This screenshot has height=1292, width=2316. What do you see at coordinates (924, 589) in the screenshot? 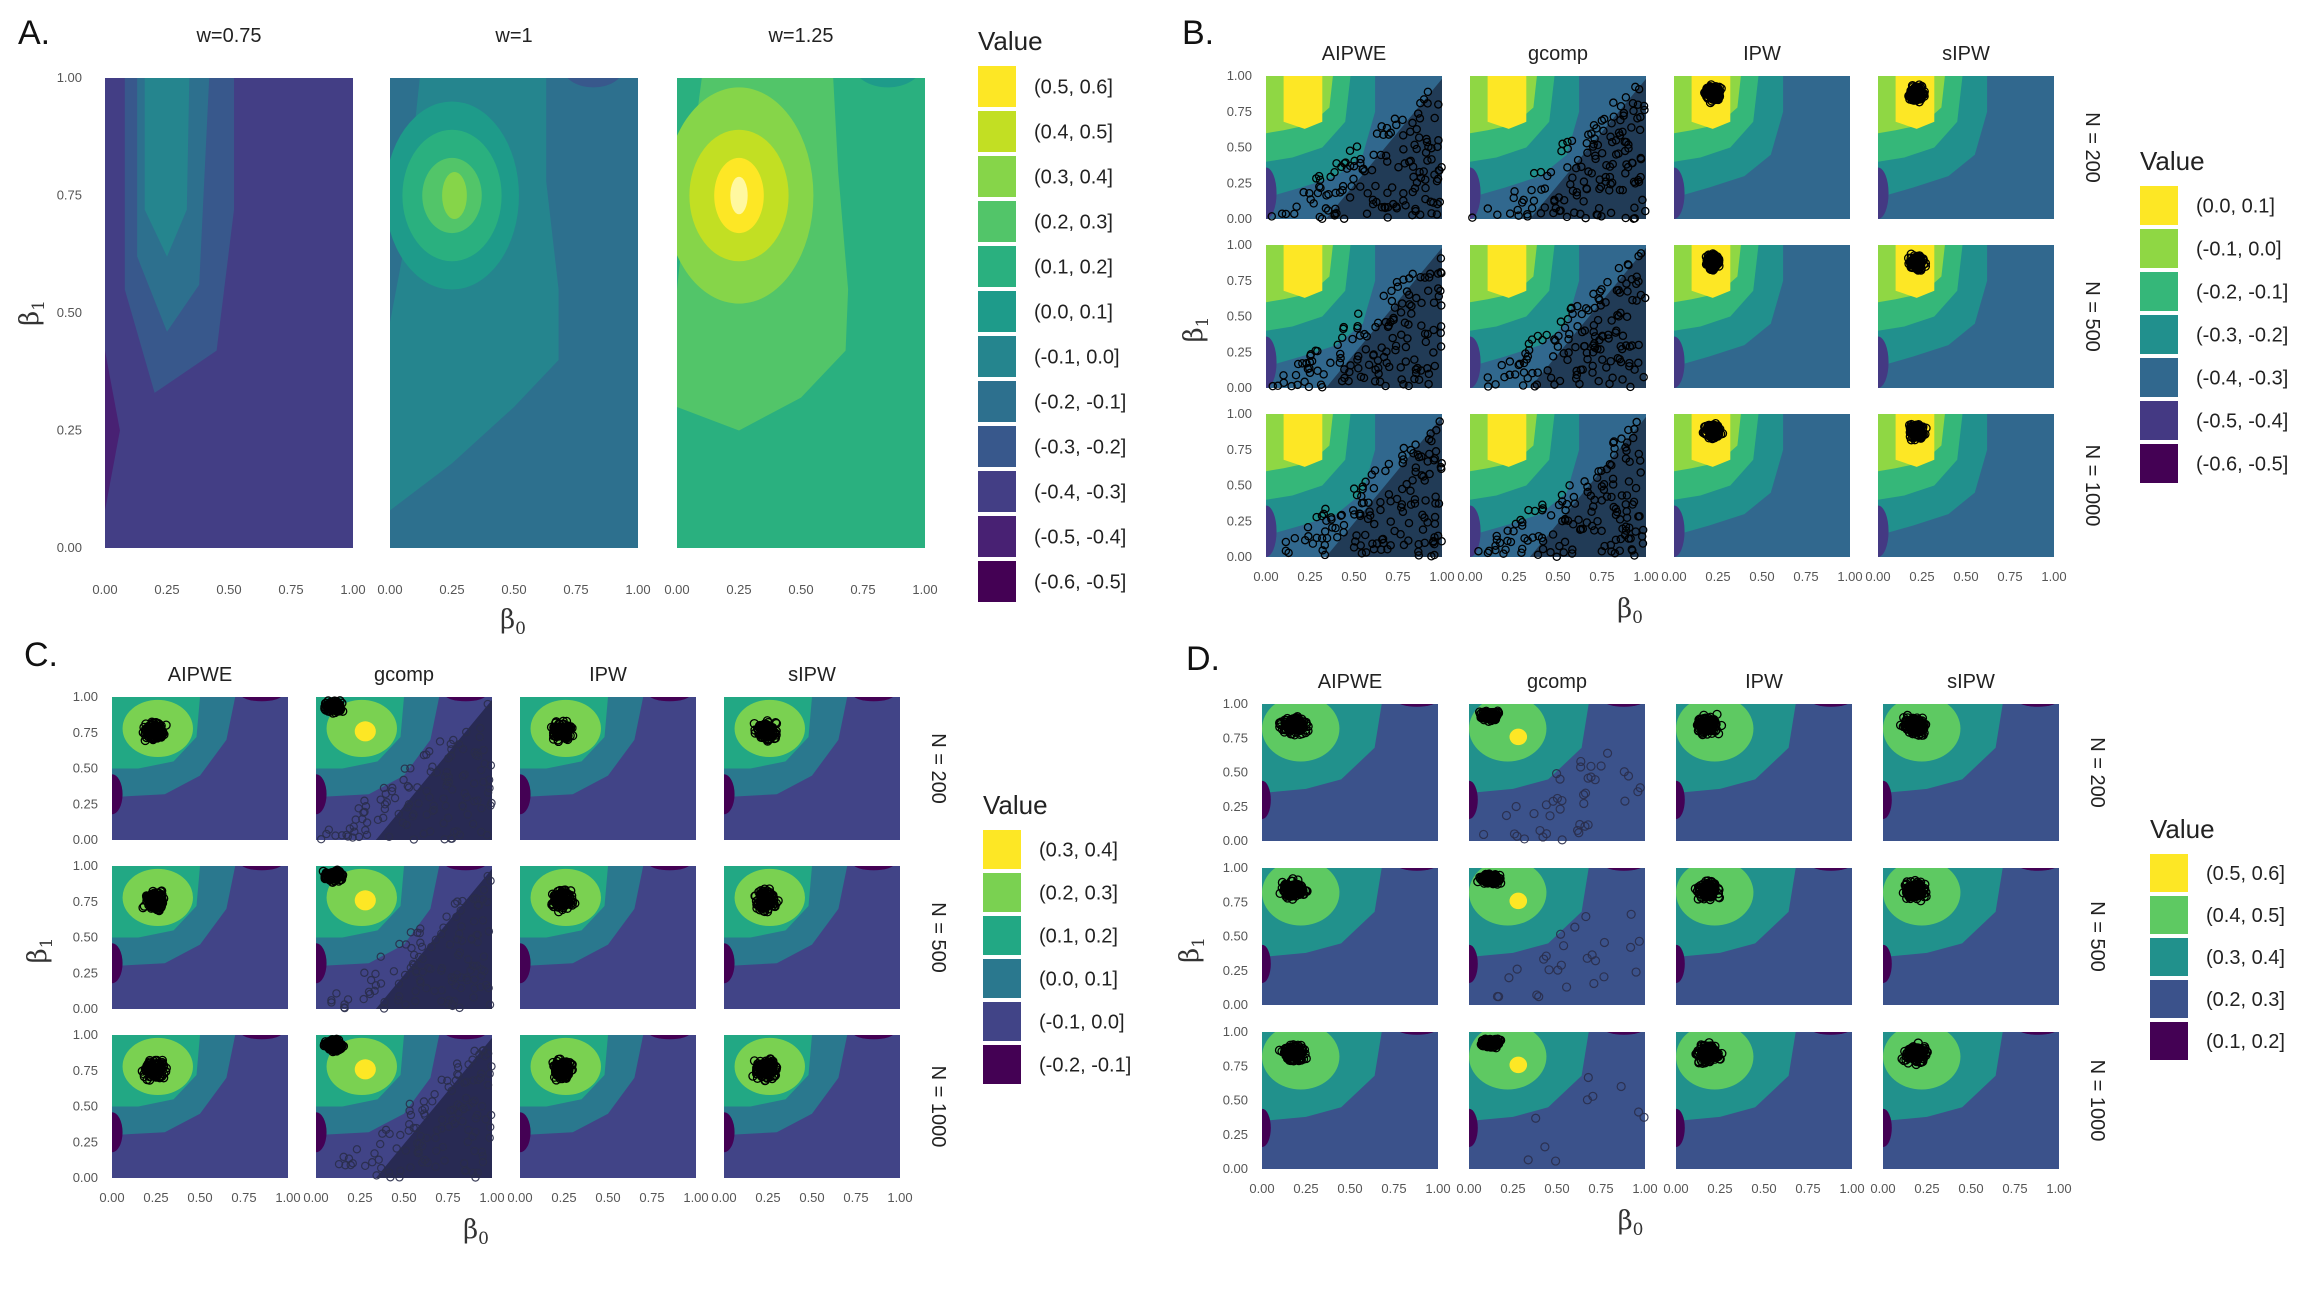
I see `x-tick: 1.00` at bounding box center [924, 589].